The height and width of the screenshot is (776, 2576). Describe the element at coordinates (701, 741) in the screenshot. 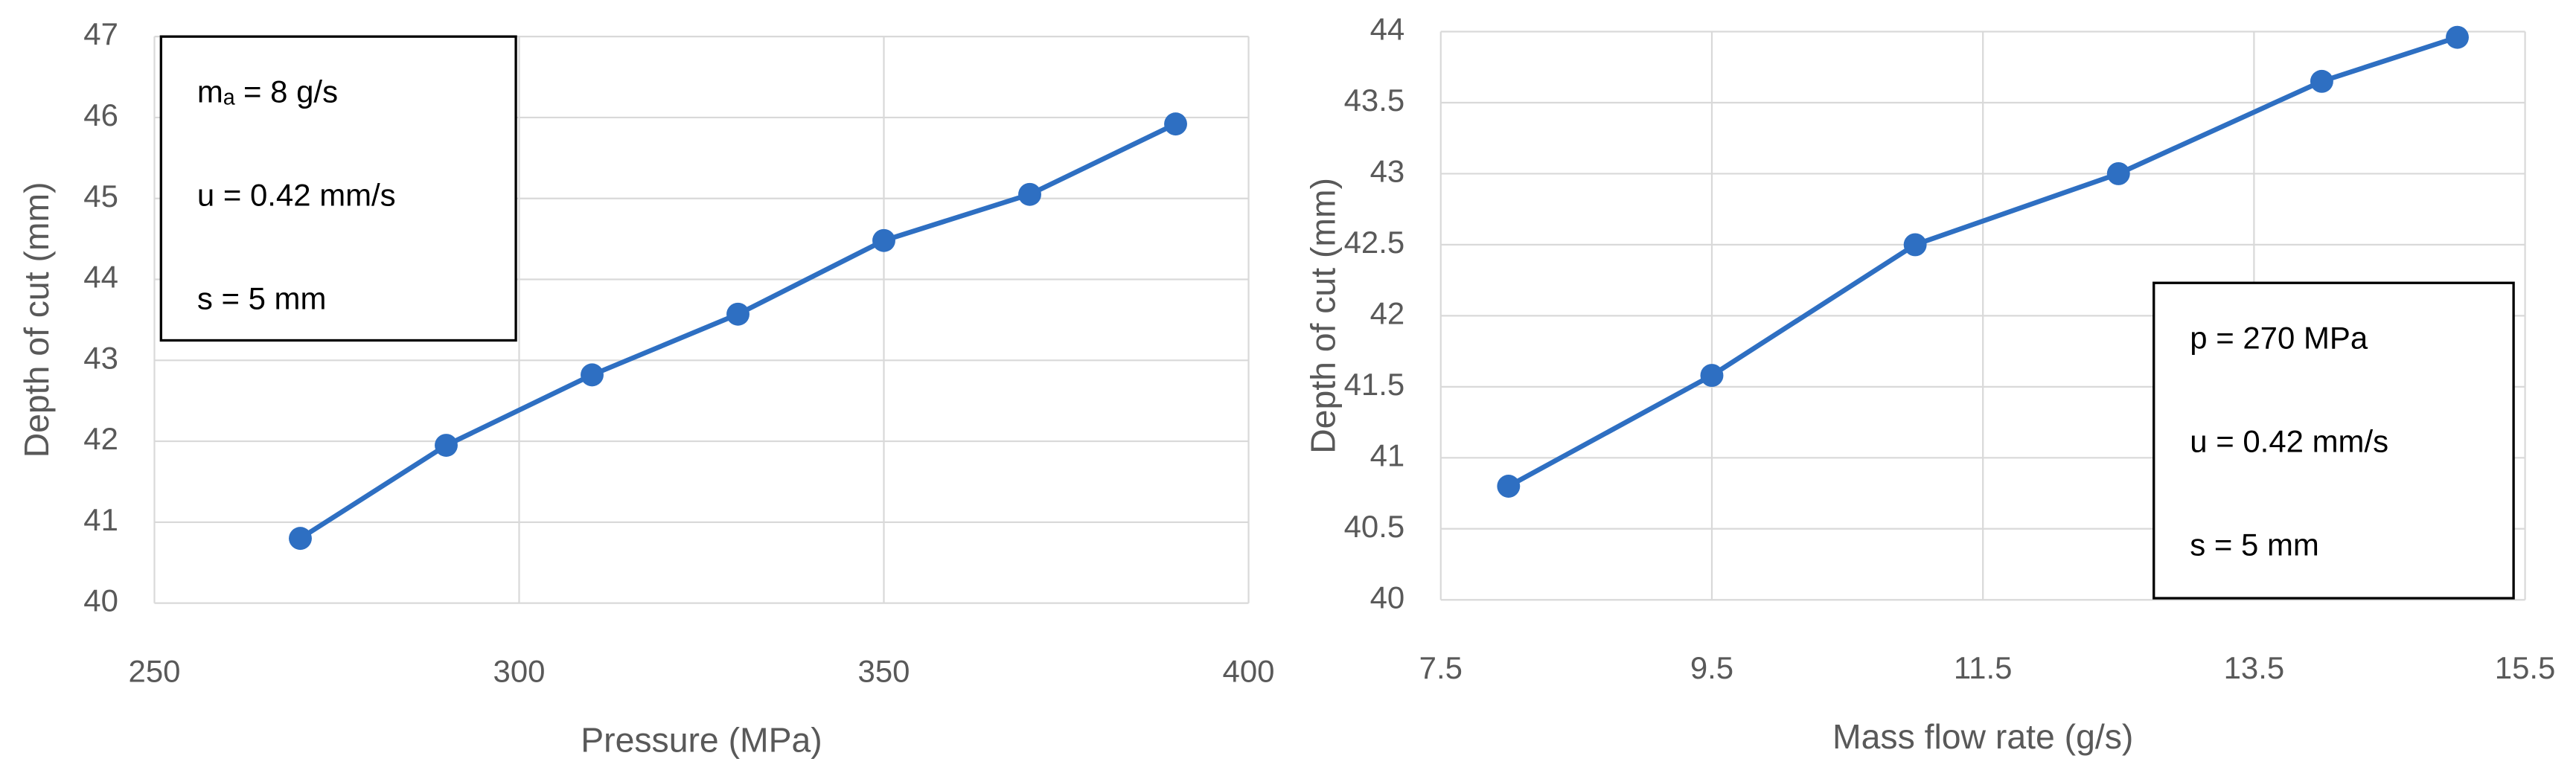

I see `x-axis-label: Pressure (MPa)` at that location.